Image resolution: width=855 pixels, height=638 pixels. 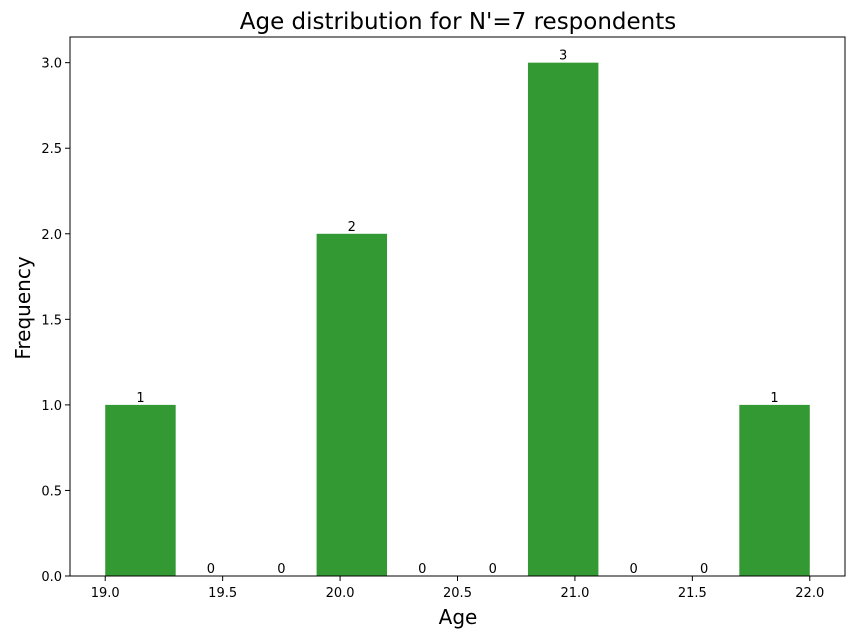 What do you see at coordinates (105, 593) in the screenshot?
I see `x-tick-label: 19.0` at bounding box center [105, 593].